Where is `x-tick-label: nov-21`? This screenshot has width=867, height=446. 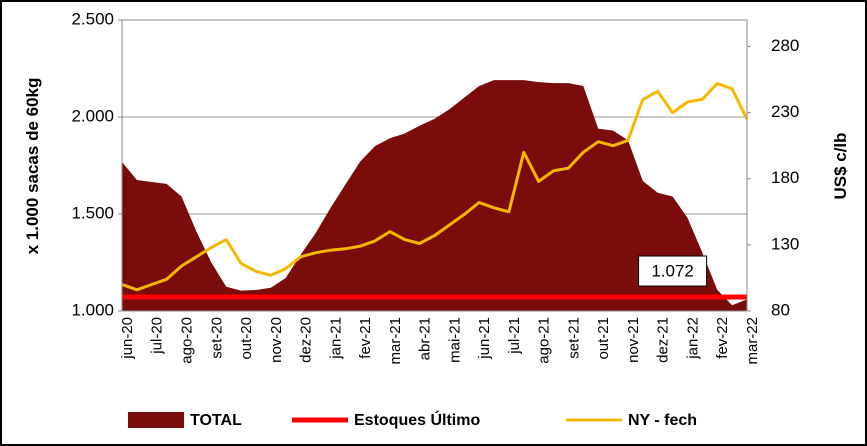 x-tick-label: nov-21 is located at coordinates (633, 340).